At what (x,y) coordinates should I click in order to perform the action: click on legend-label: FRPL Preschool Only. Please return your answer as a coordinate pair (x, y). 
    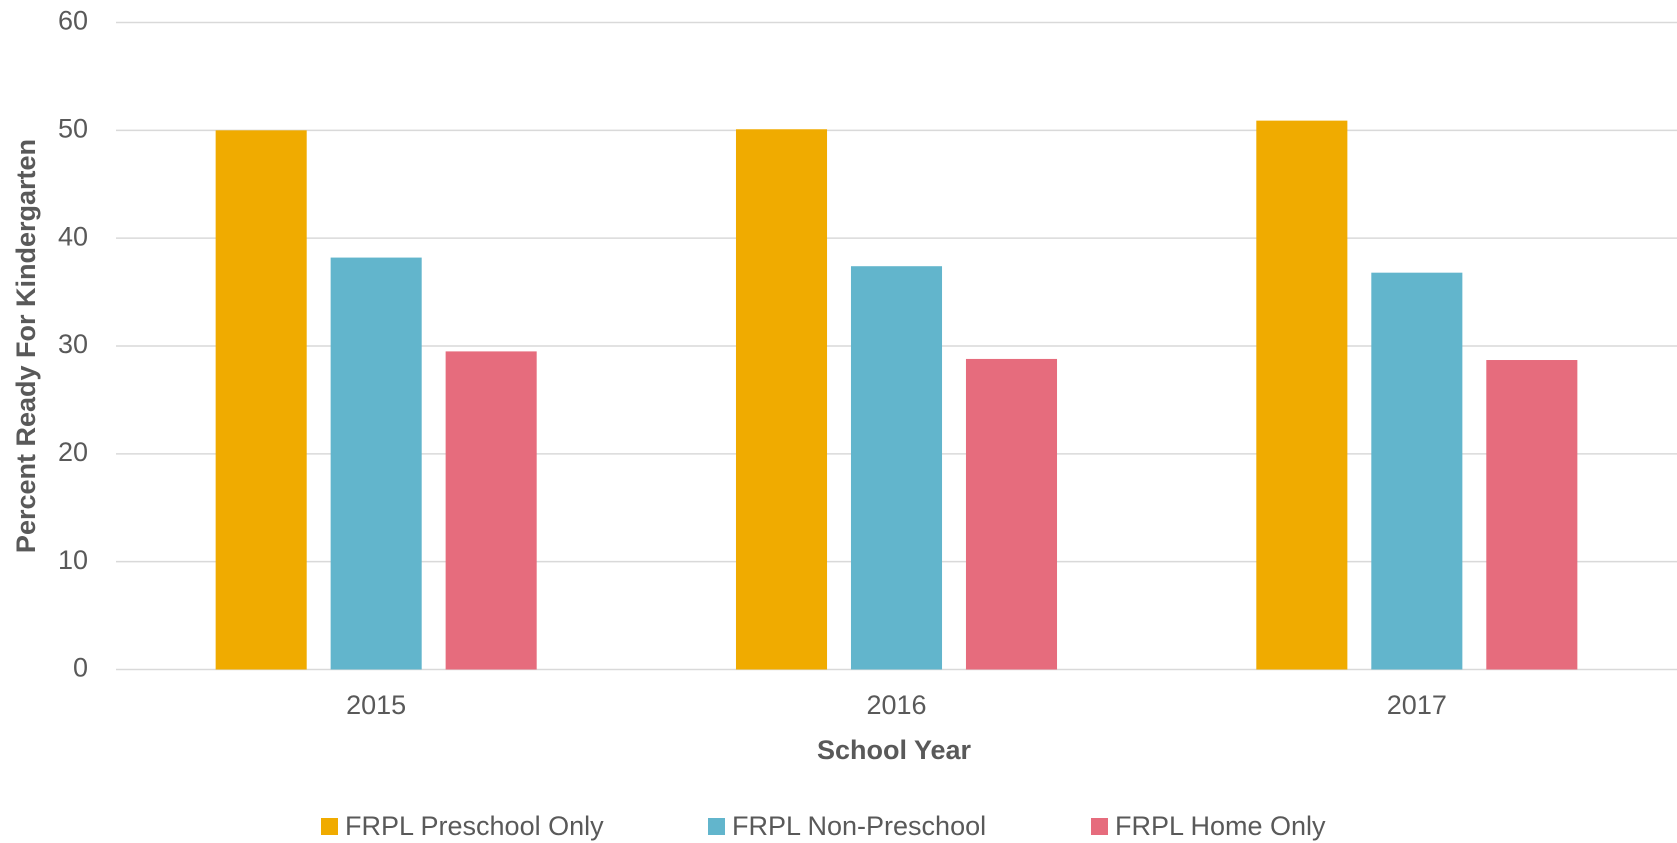
    Looking at the image, I should click on (474, 826).